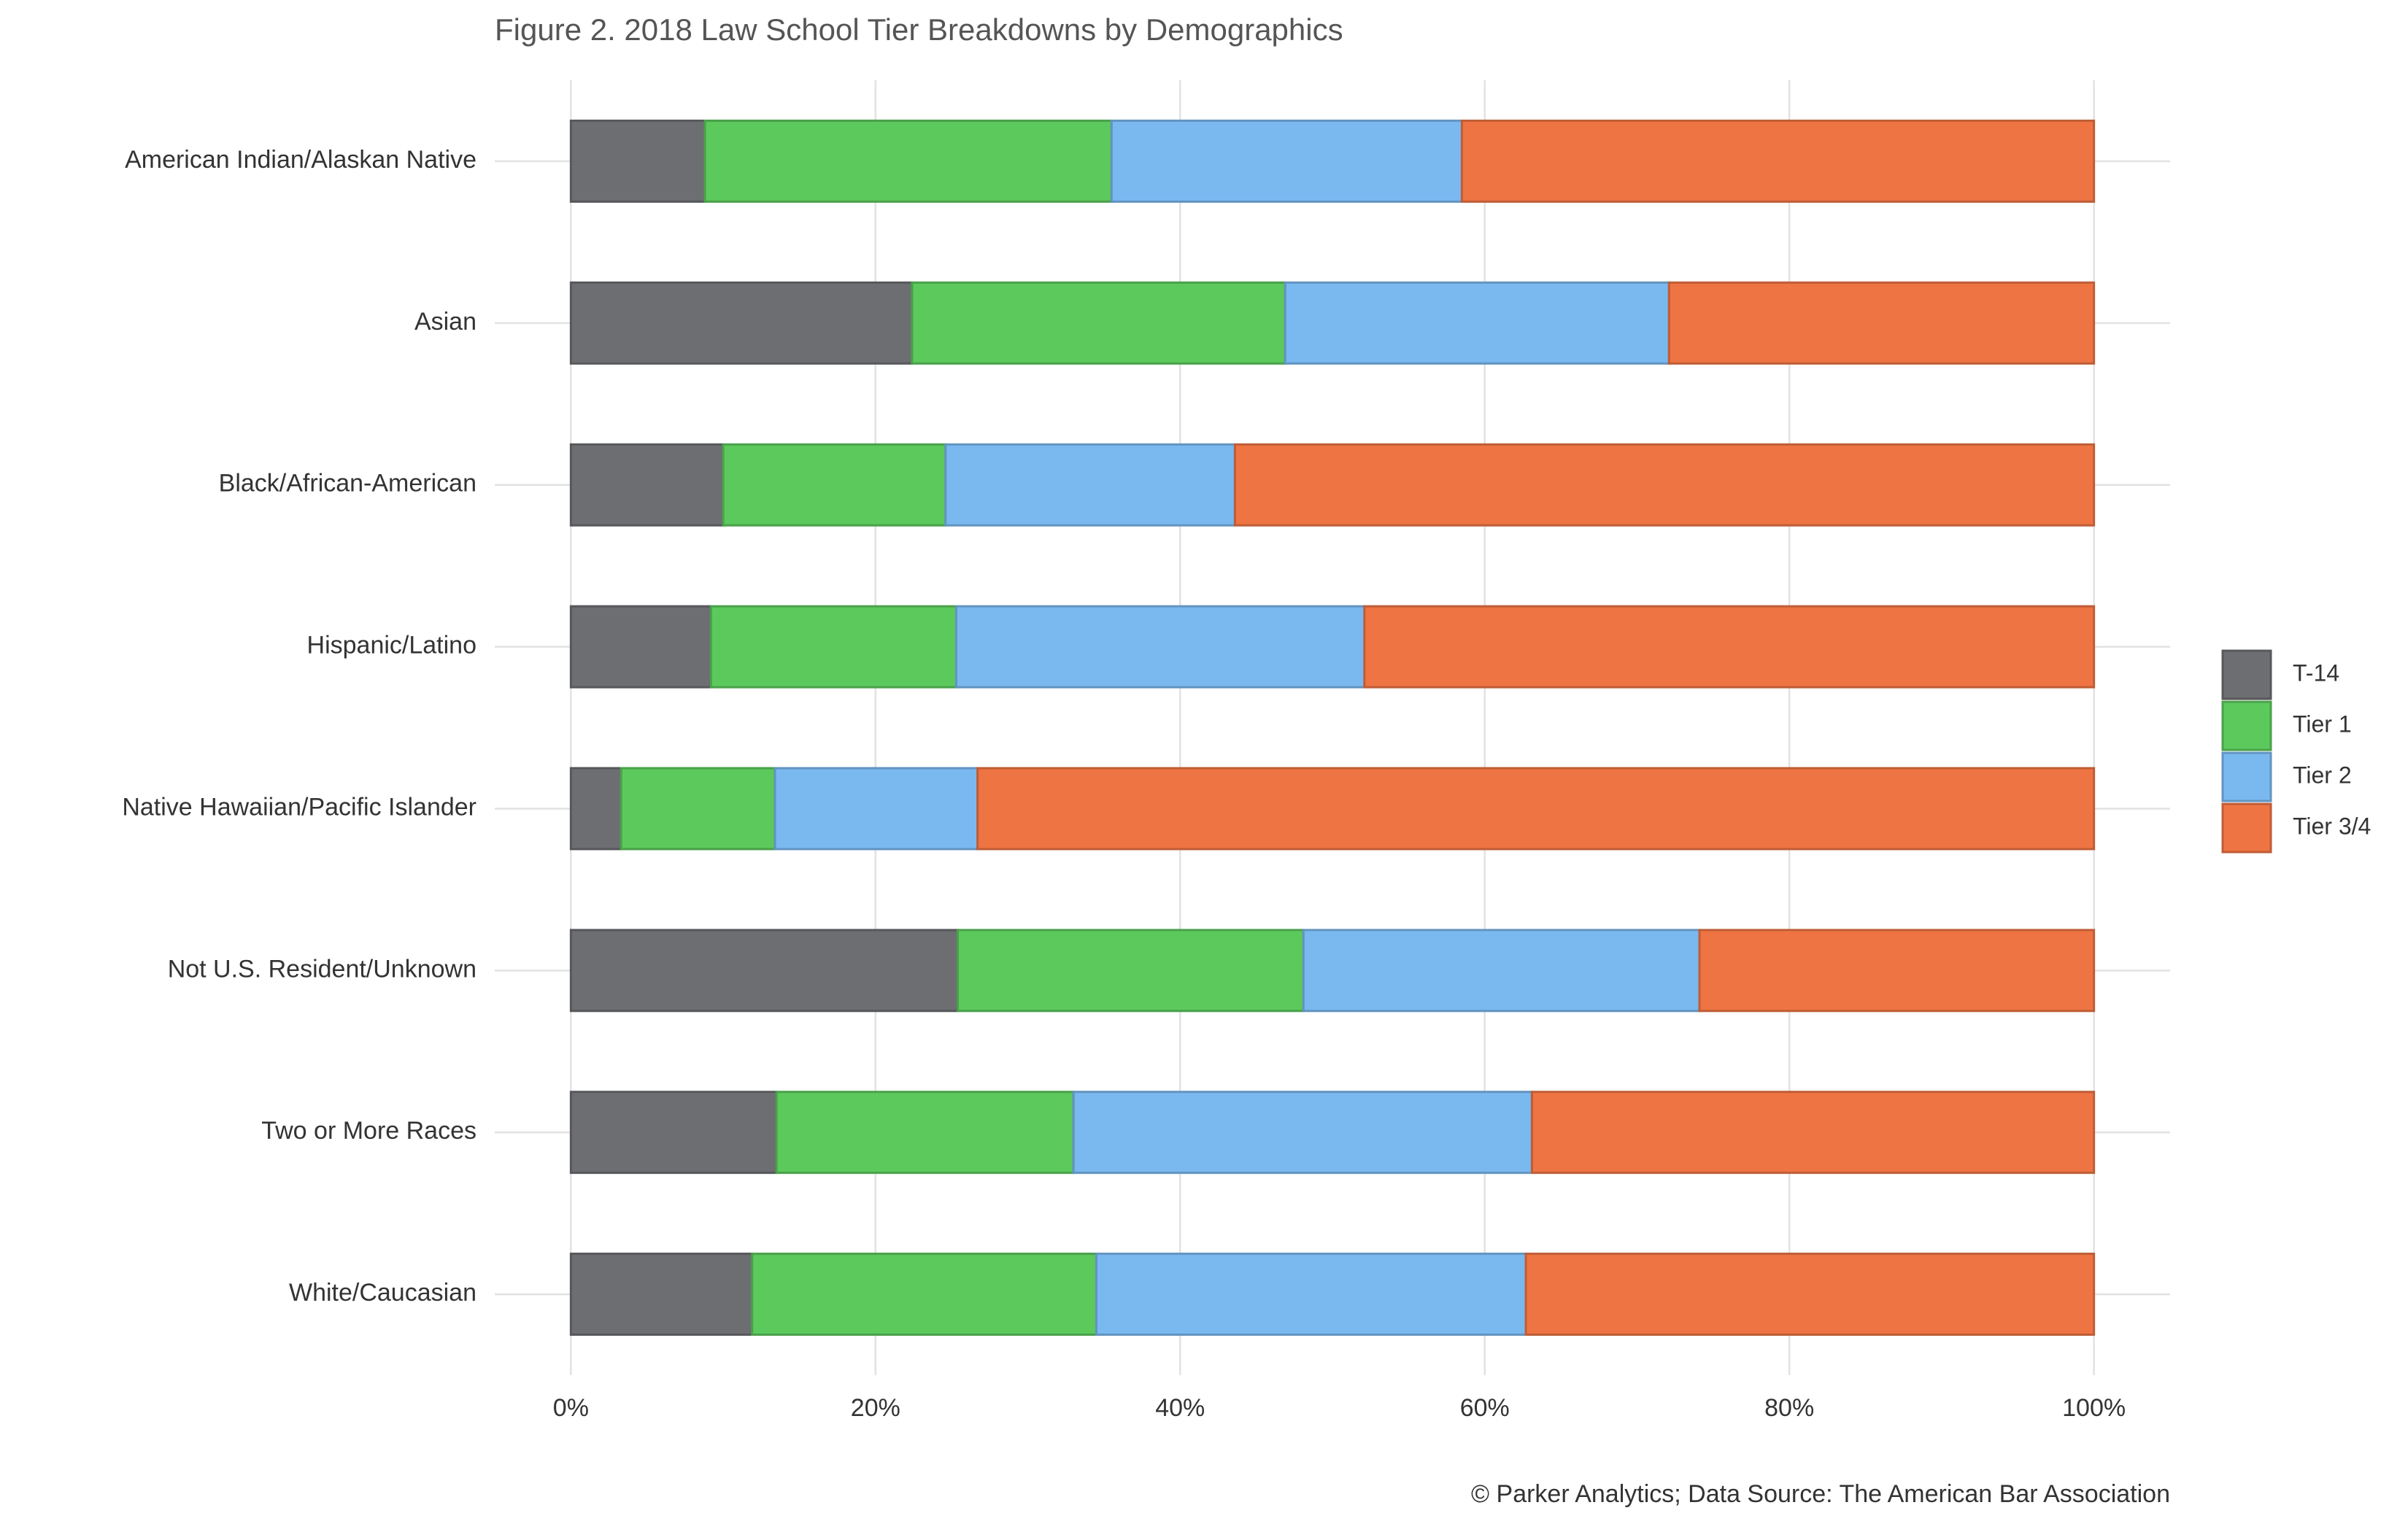 This screenshot has height=1532, width=2408. I want to click on x-tick-label: 80%, so click(1789, 1408).